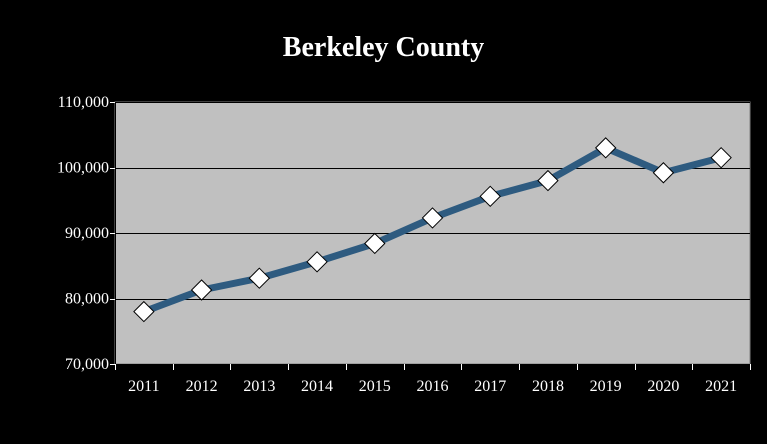 The height and width of the screenshot is (444, 767). Describe the element at coordinates (663, 386) in the screenshot. I see `x-tick-label: 2020` at that location.